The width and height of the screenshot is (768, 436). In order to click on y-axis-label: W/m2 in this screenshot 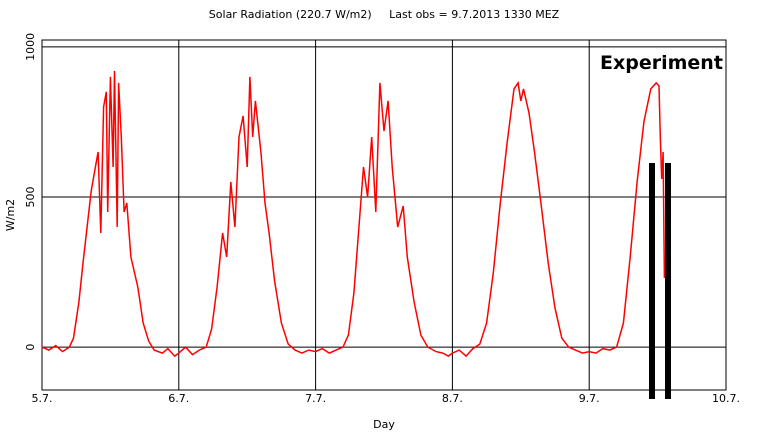, I will do `click(10, 215)`.